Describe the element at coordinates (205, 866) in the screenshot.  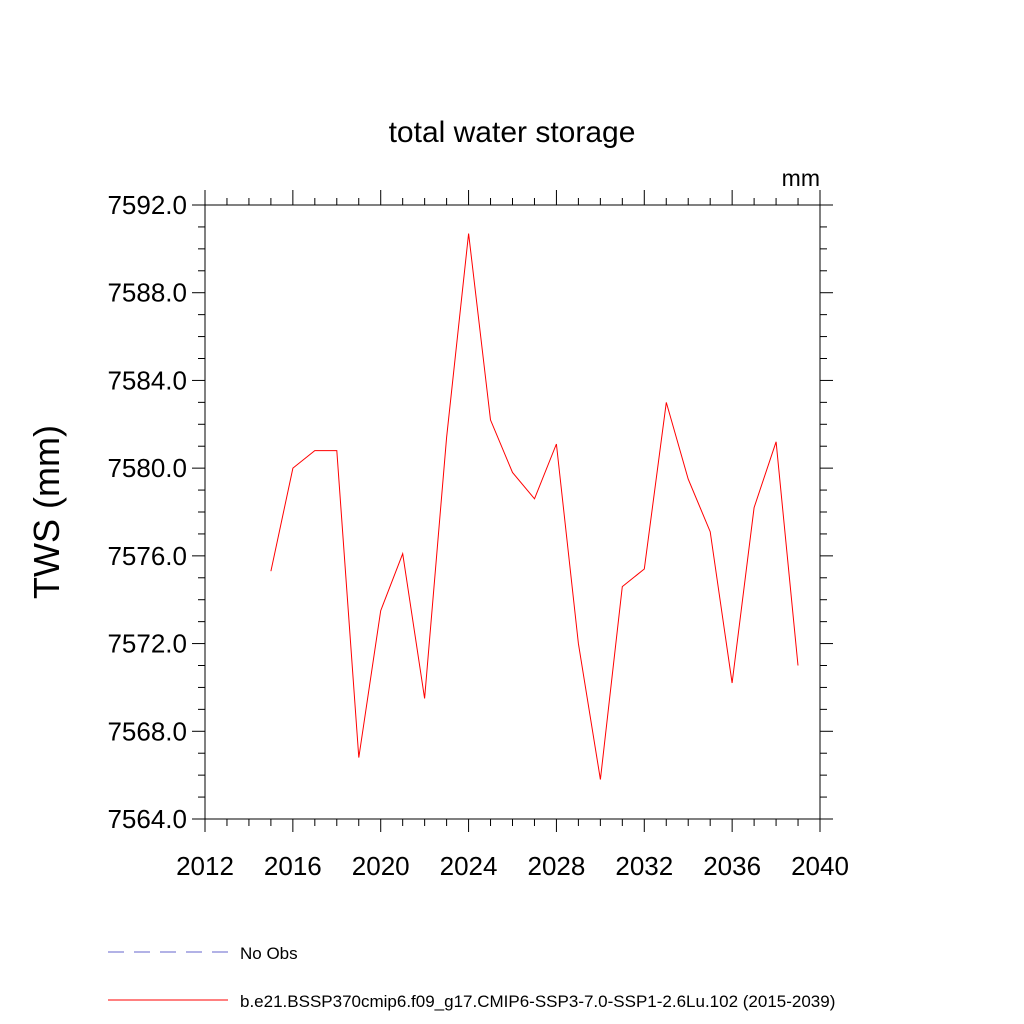
I see `x-tick-label: 2012` at that location.